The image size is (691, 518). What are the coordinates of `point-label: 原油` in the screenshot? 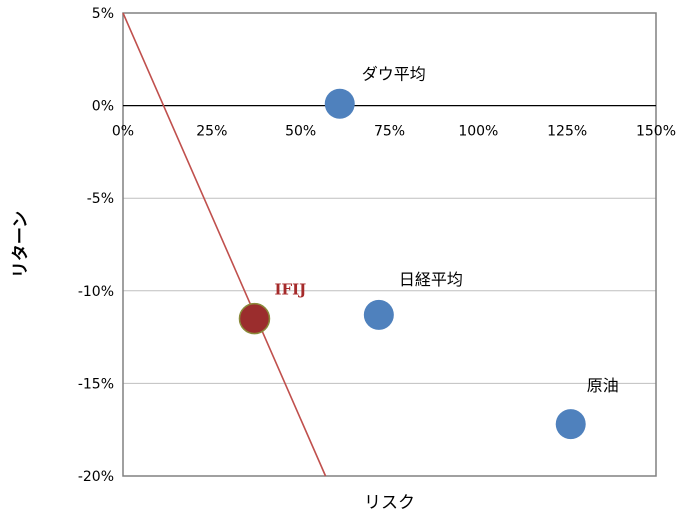 It's located at (603, 385).